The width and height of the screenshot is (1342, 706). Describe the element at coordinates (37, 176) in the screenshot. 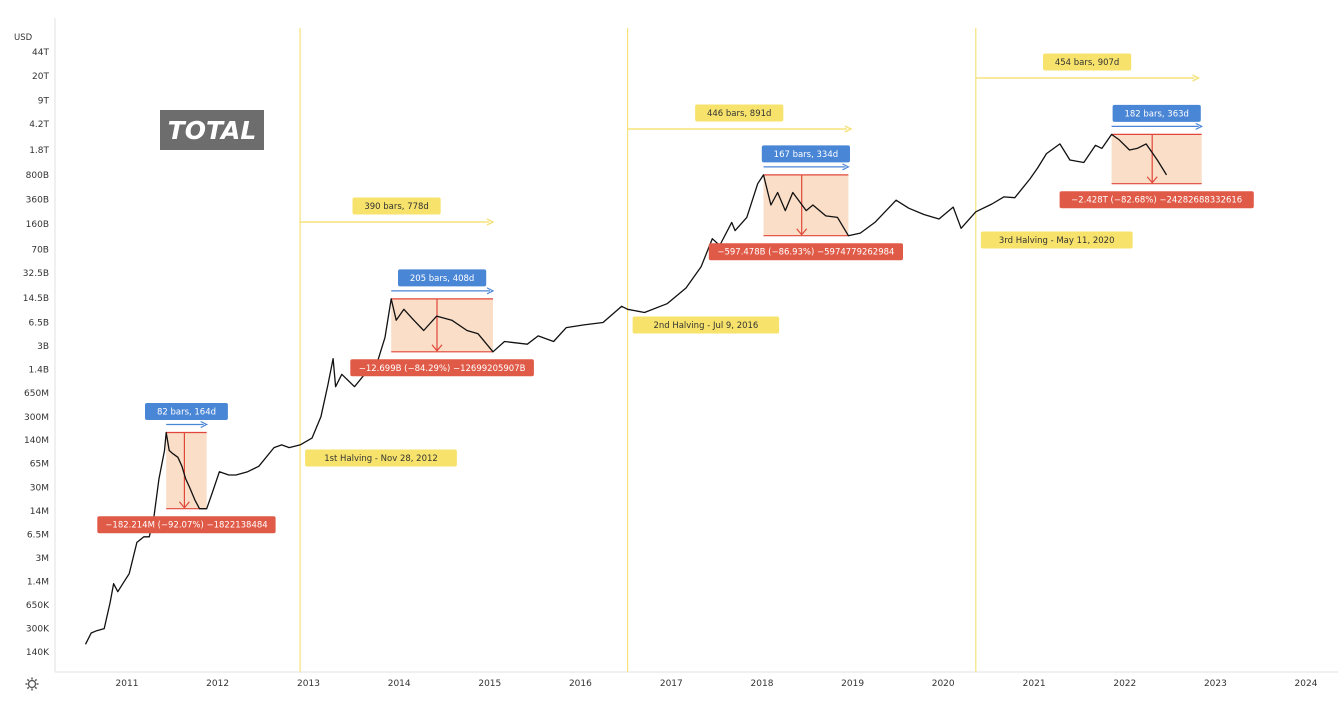

I see `y-tick-label: 800B` at that location.